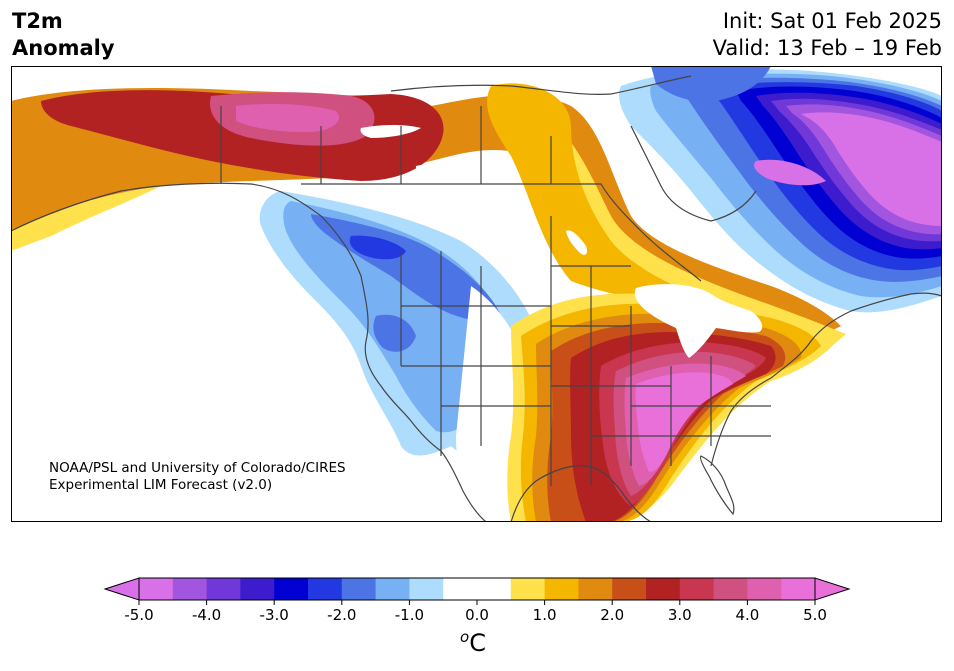 Image resolution: width=954 pixels, height=671 pixels. Describe the element at coordinates (684, 422) in the screenshot. I see `warm-core-east-violet` at that location.